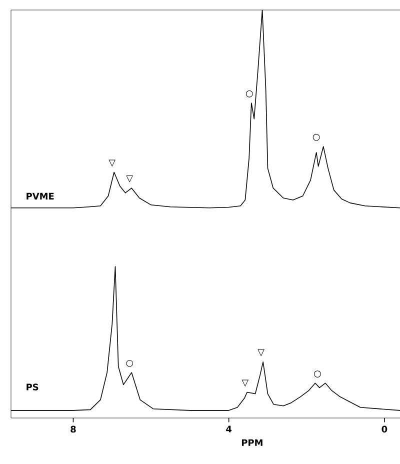 Image resolution: width=400 pixels, height=464 pixels. What do you see at coordinates (229, 429) in the screenshot?
I see `x-tick-label: 4` at bounding box center [229, 429].